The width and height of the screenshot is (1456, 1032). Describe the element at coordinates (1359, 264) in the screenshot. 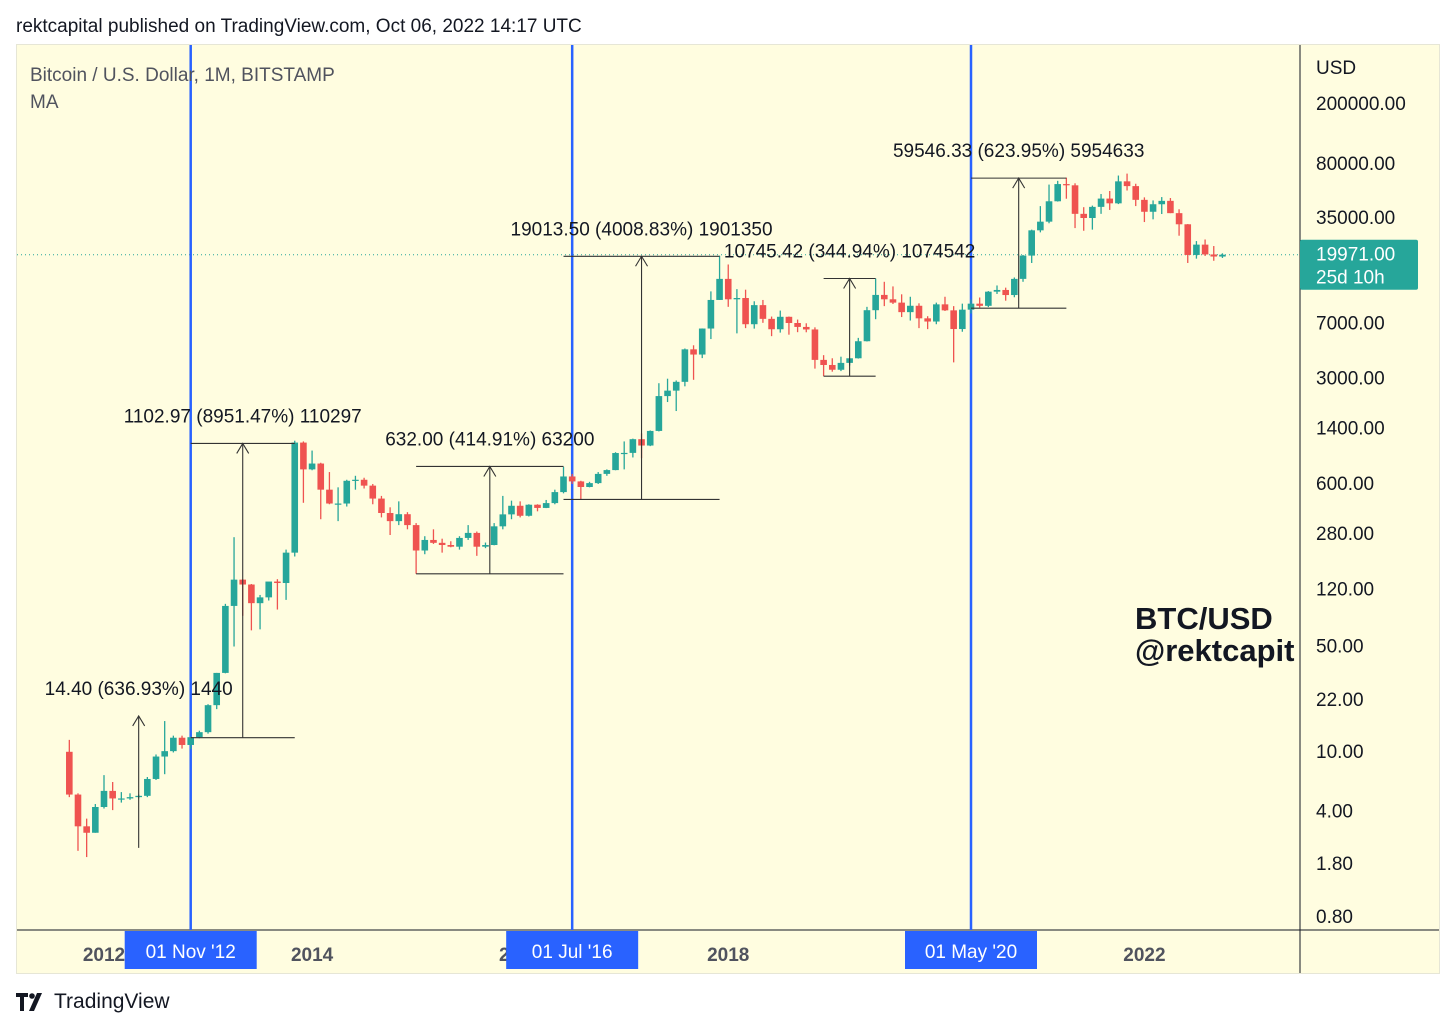

I see `current-price-badge` at that location.